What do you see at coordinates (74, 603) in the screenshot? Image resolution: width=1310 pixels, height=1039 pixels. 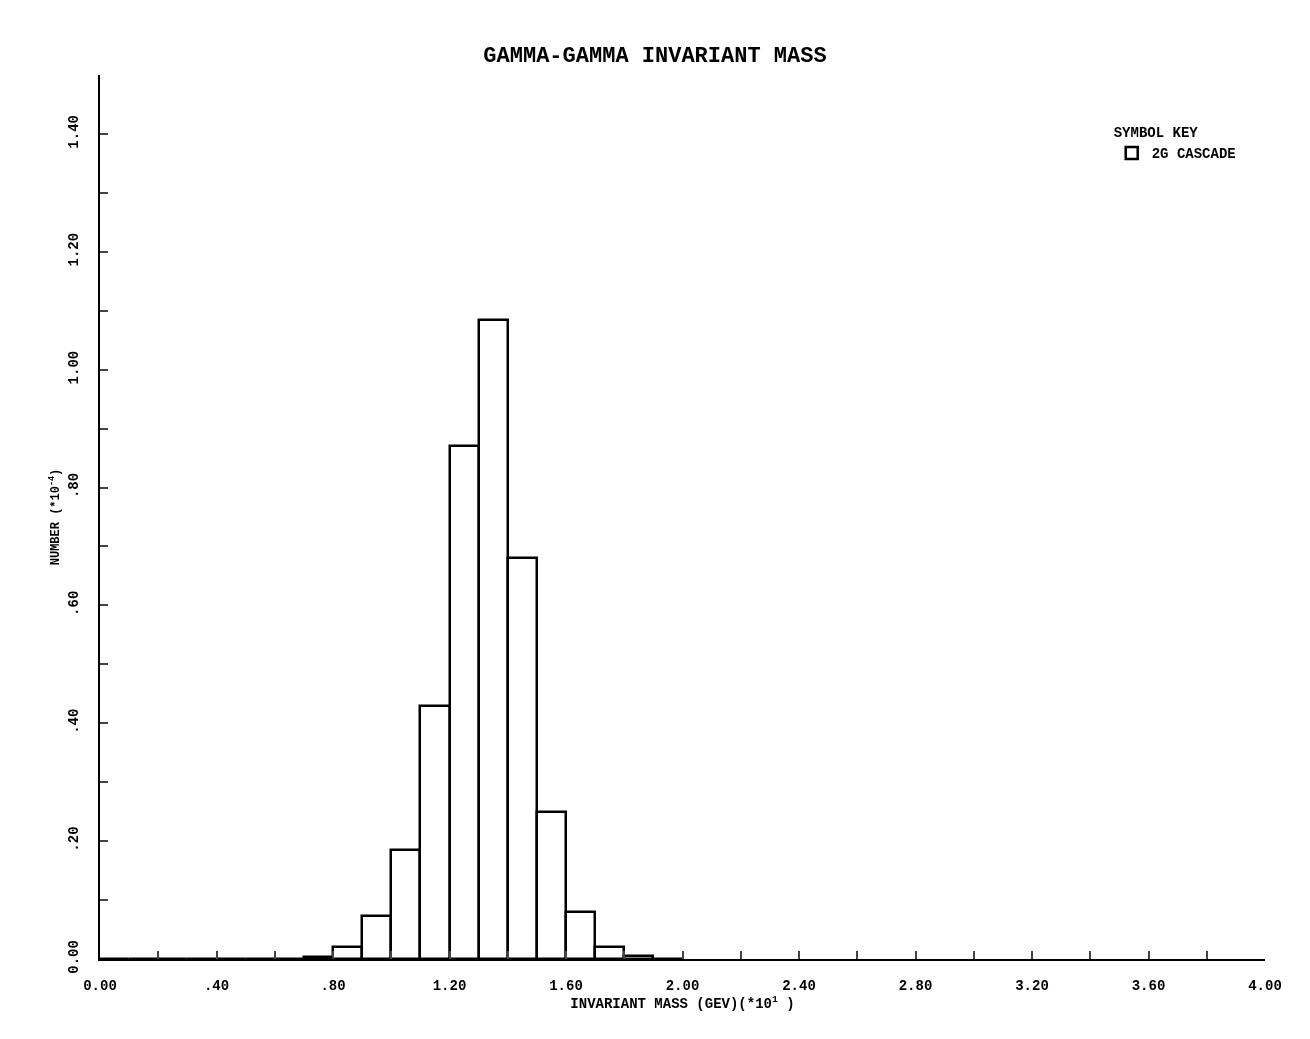 I see `y-tick-label: .60` at bounding box center [74, 603].